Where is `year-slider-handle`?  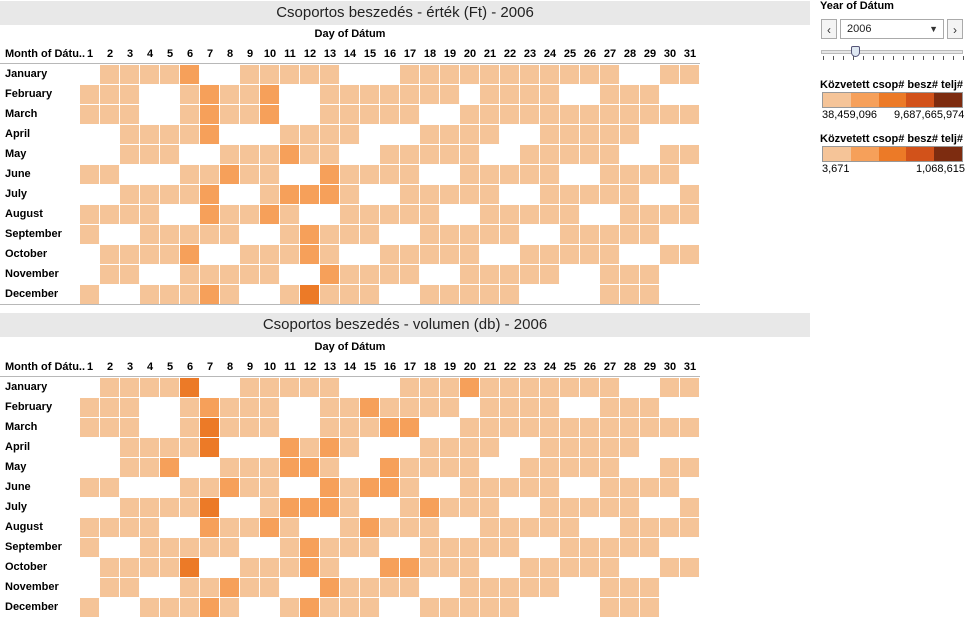 year-slider-handle is located at coordinates (855, 51).